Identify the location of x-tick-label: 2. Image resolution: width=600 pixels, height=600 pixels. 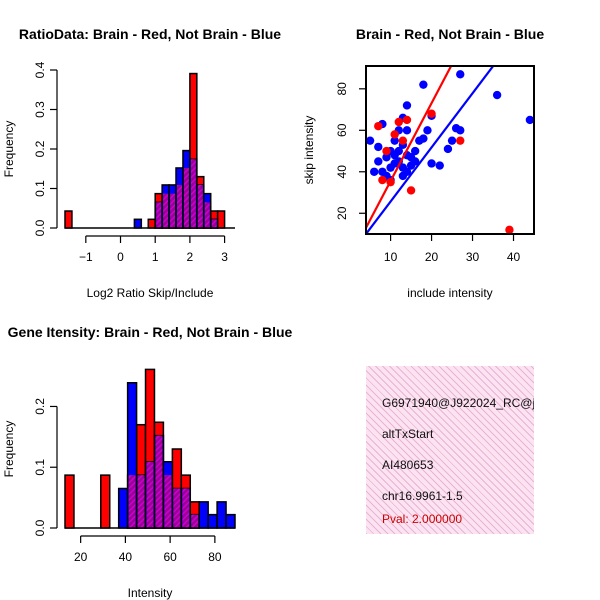
(190, 257).